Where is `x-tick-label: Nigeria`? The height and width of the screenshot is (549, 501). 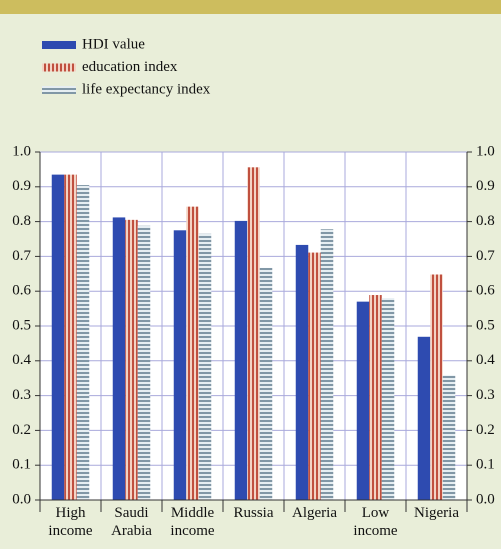 x-tick-label: Nigeria is located at coordinates (436, 513).